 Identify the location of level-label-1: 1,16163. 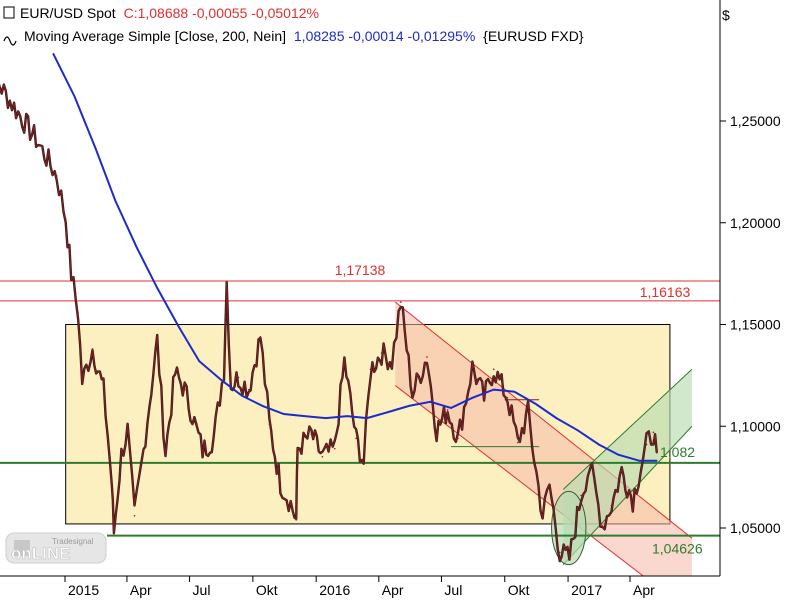
(665, 292).